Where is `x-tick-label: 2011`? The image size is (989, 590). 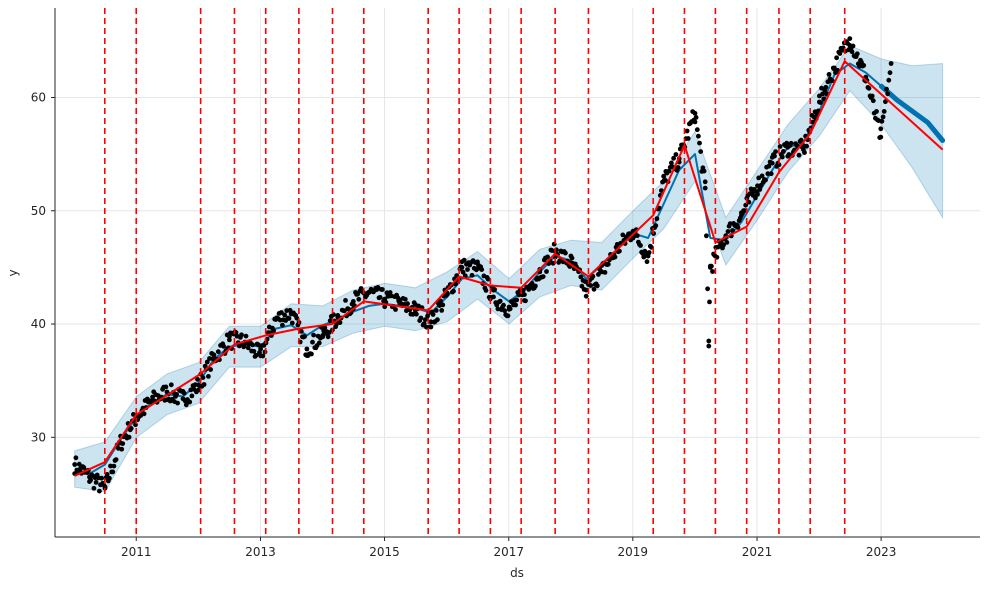 x-tick-label: 2011 is located at coordinates (136, 552).